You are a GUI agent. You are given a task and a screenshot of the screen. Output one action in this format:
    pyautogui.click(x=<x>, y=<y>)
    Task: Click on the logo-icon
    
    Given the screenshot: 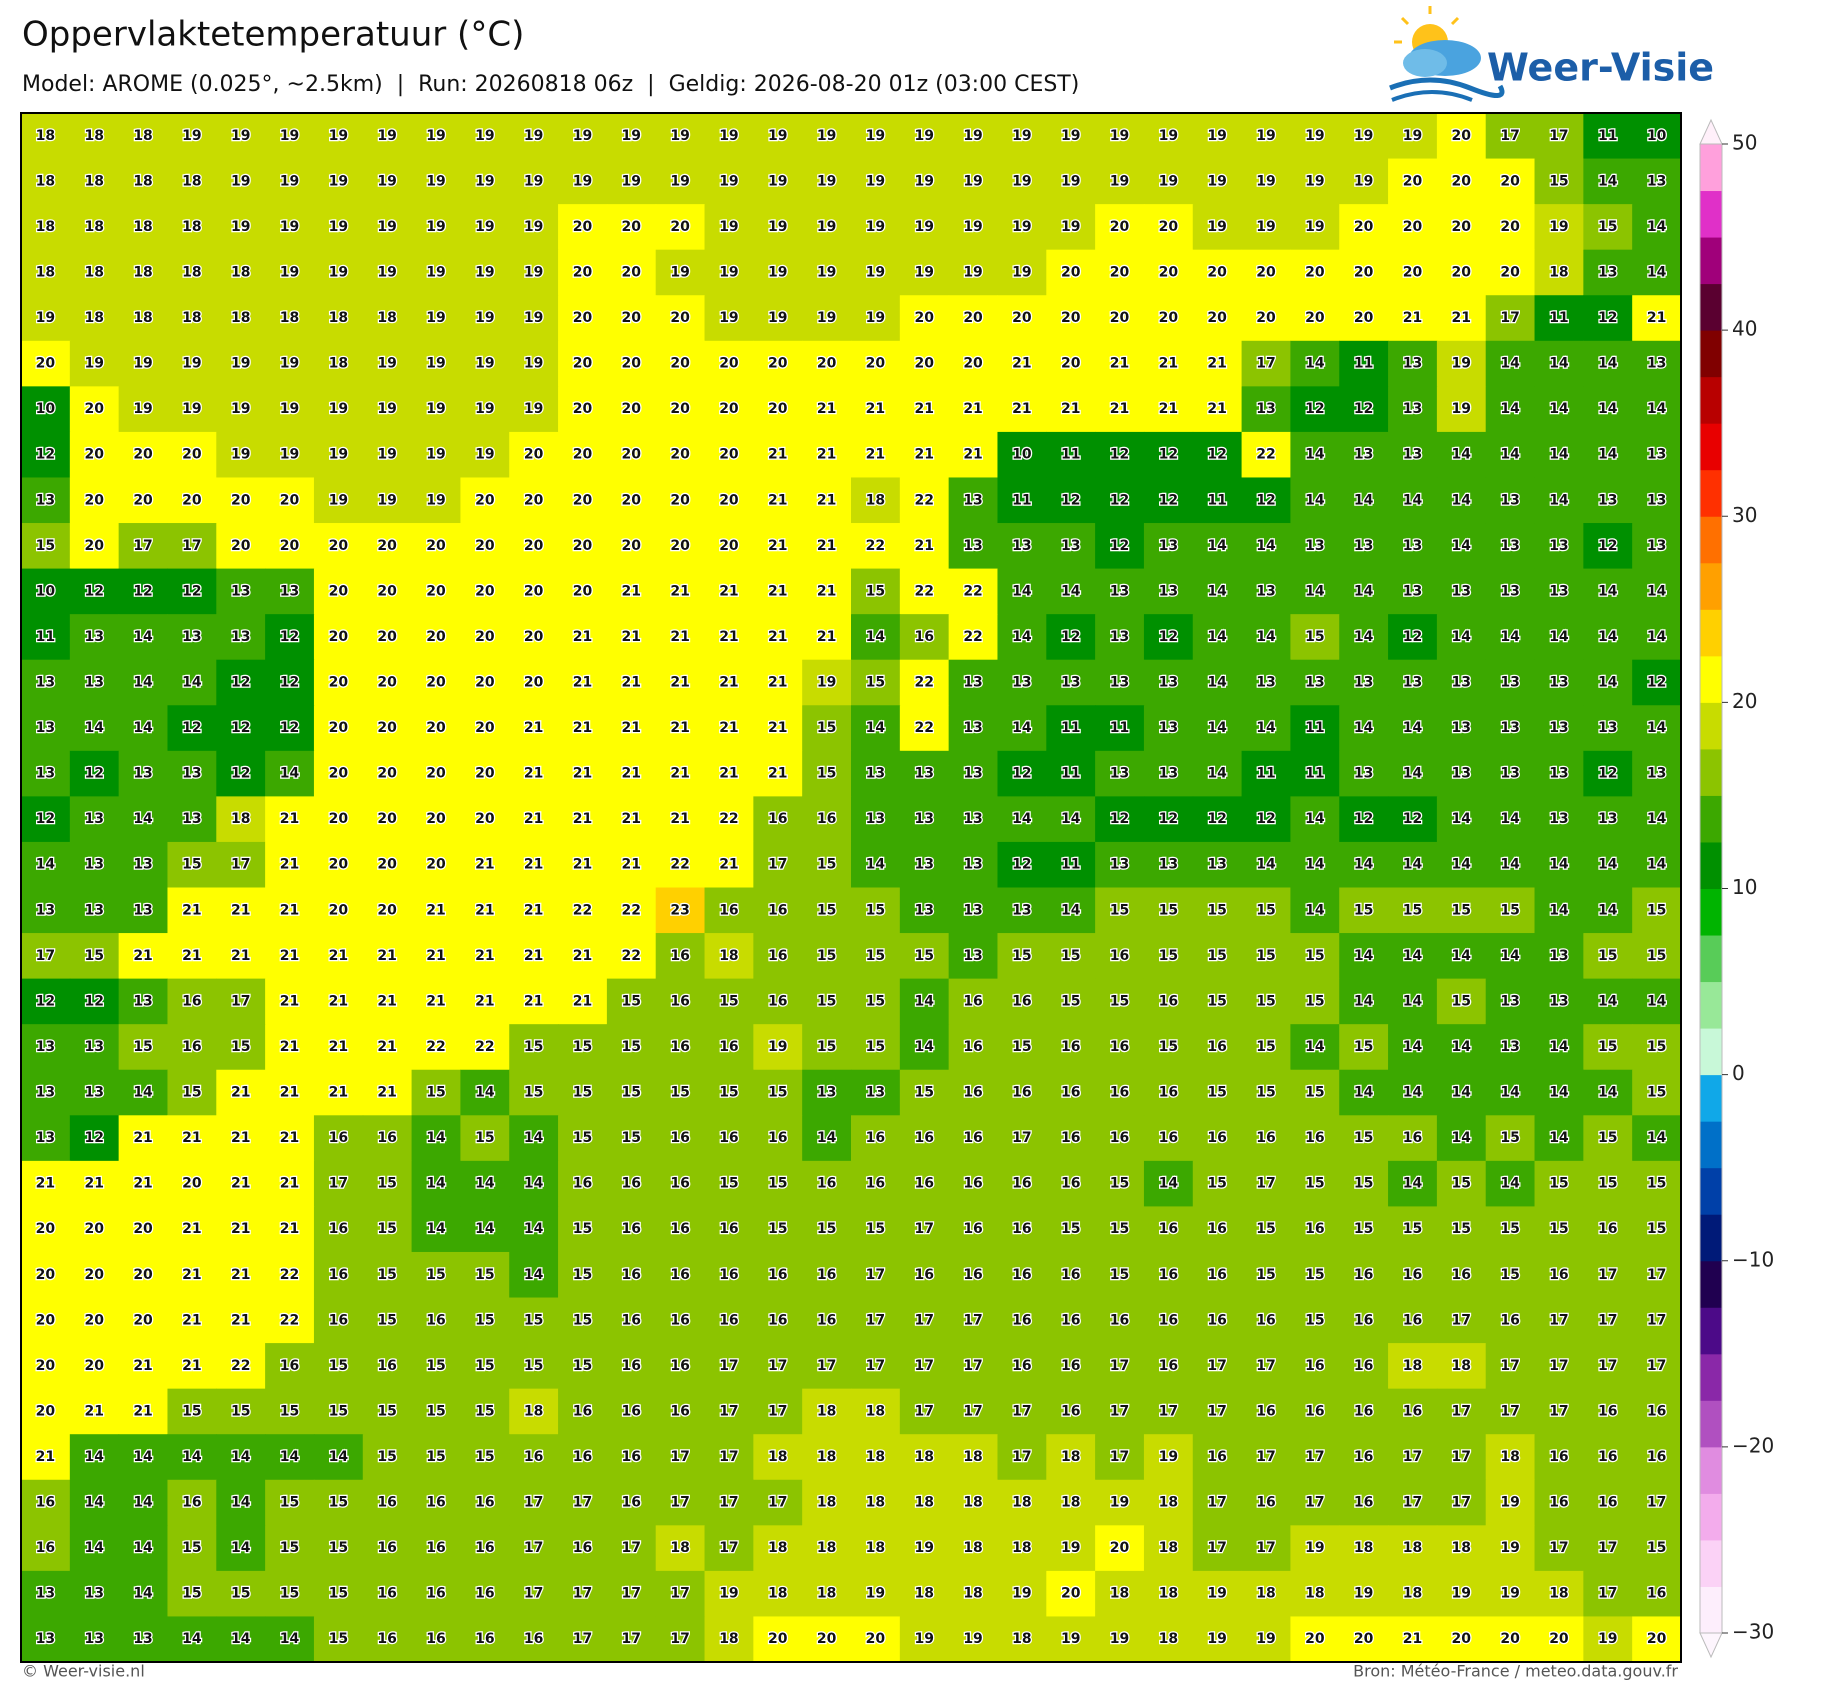 What is the action you would take?
    pyautogui.click(x=1447, y=54)
    